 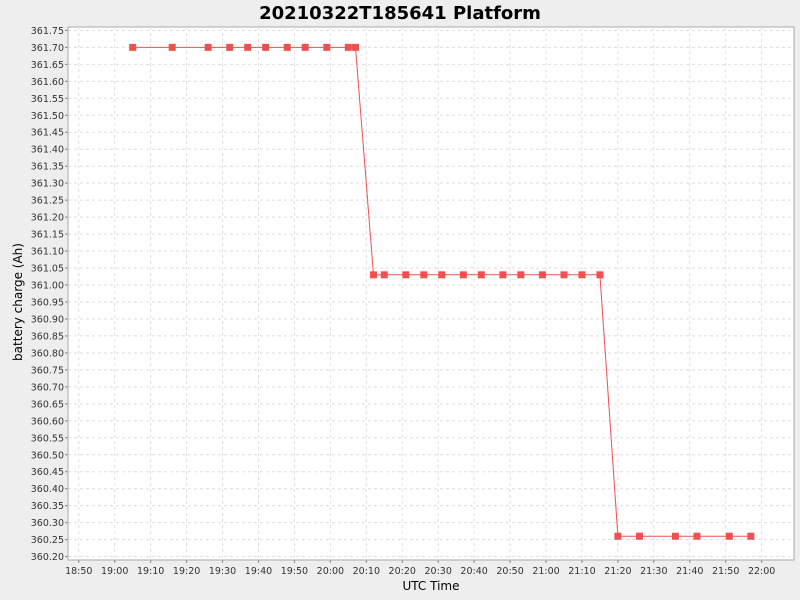 What do you see at coordinates (617, 571) in the screenshot?
I see `x-tick-label: 21:20` at bounding box center [617, 571].